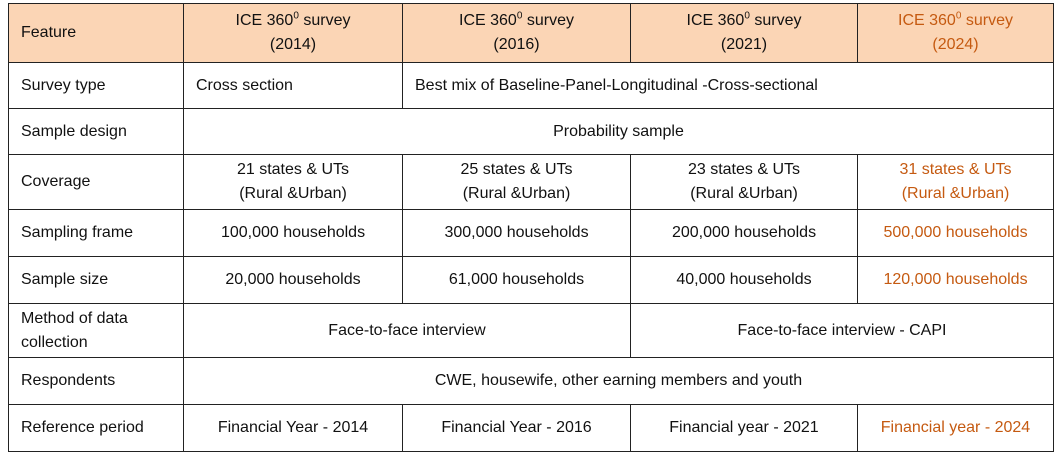  I want to click on header-cell: ICE 3600 survey (2016), so click(516, 33).